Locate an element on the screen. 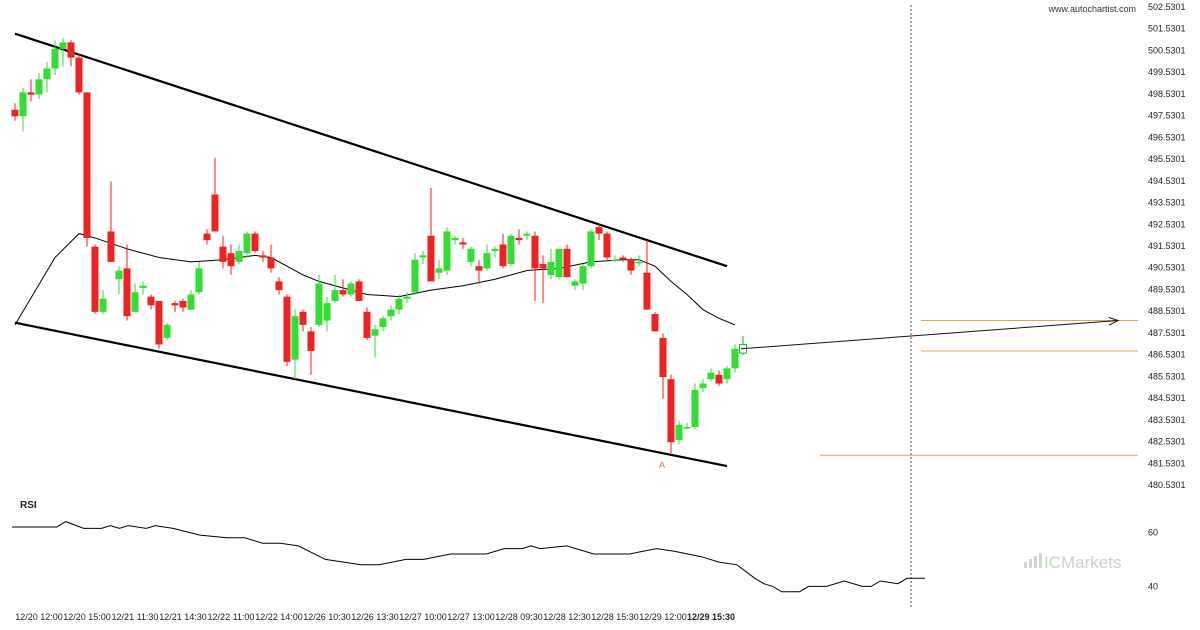 Image resolution: width=1200 pixels, height=630 pixels. time-tick-label: 12/20 12:00 is located at coordinates (39, 617).